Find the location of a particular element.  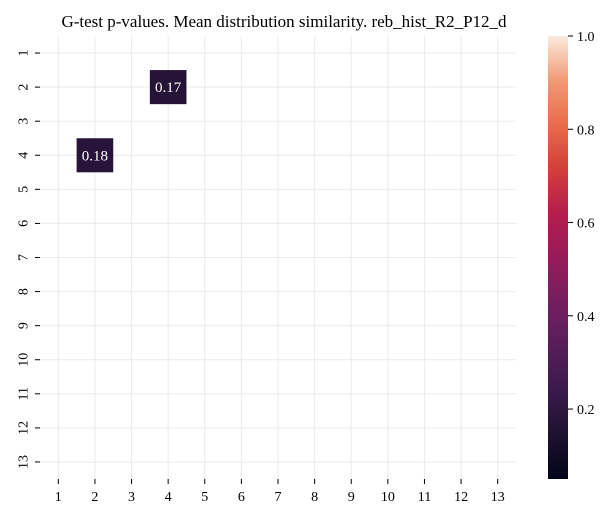

y-tick-label: 10 is located at coordinates (24, 360).